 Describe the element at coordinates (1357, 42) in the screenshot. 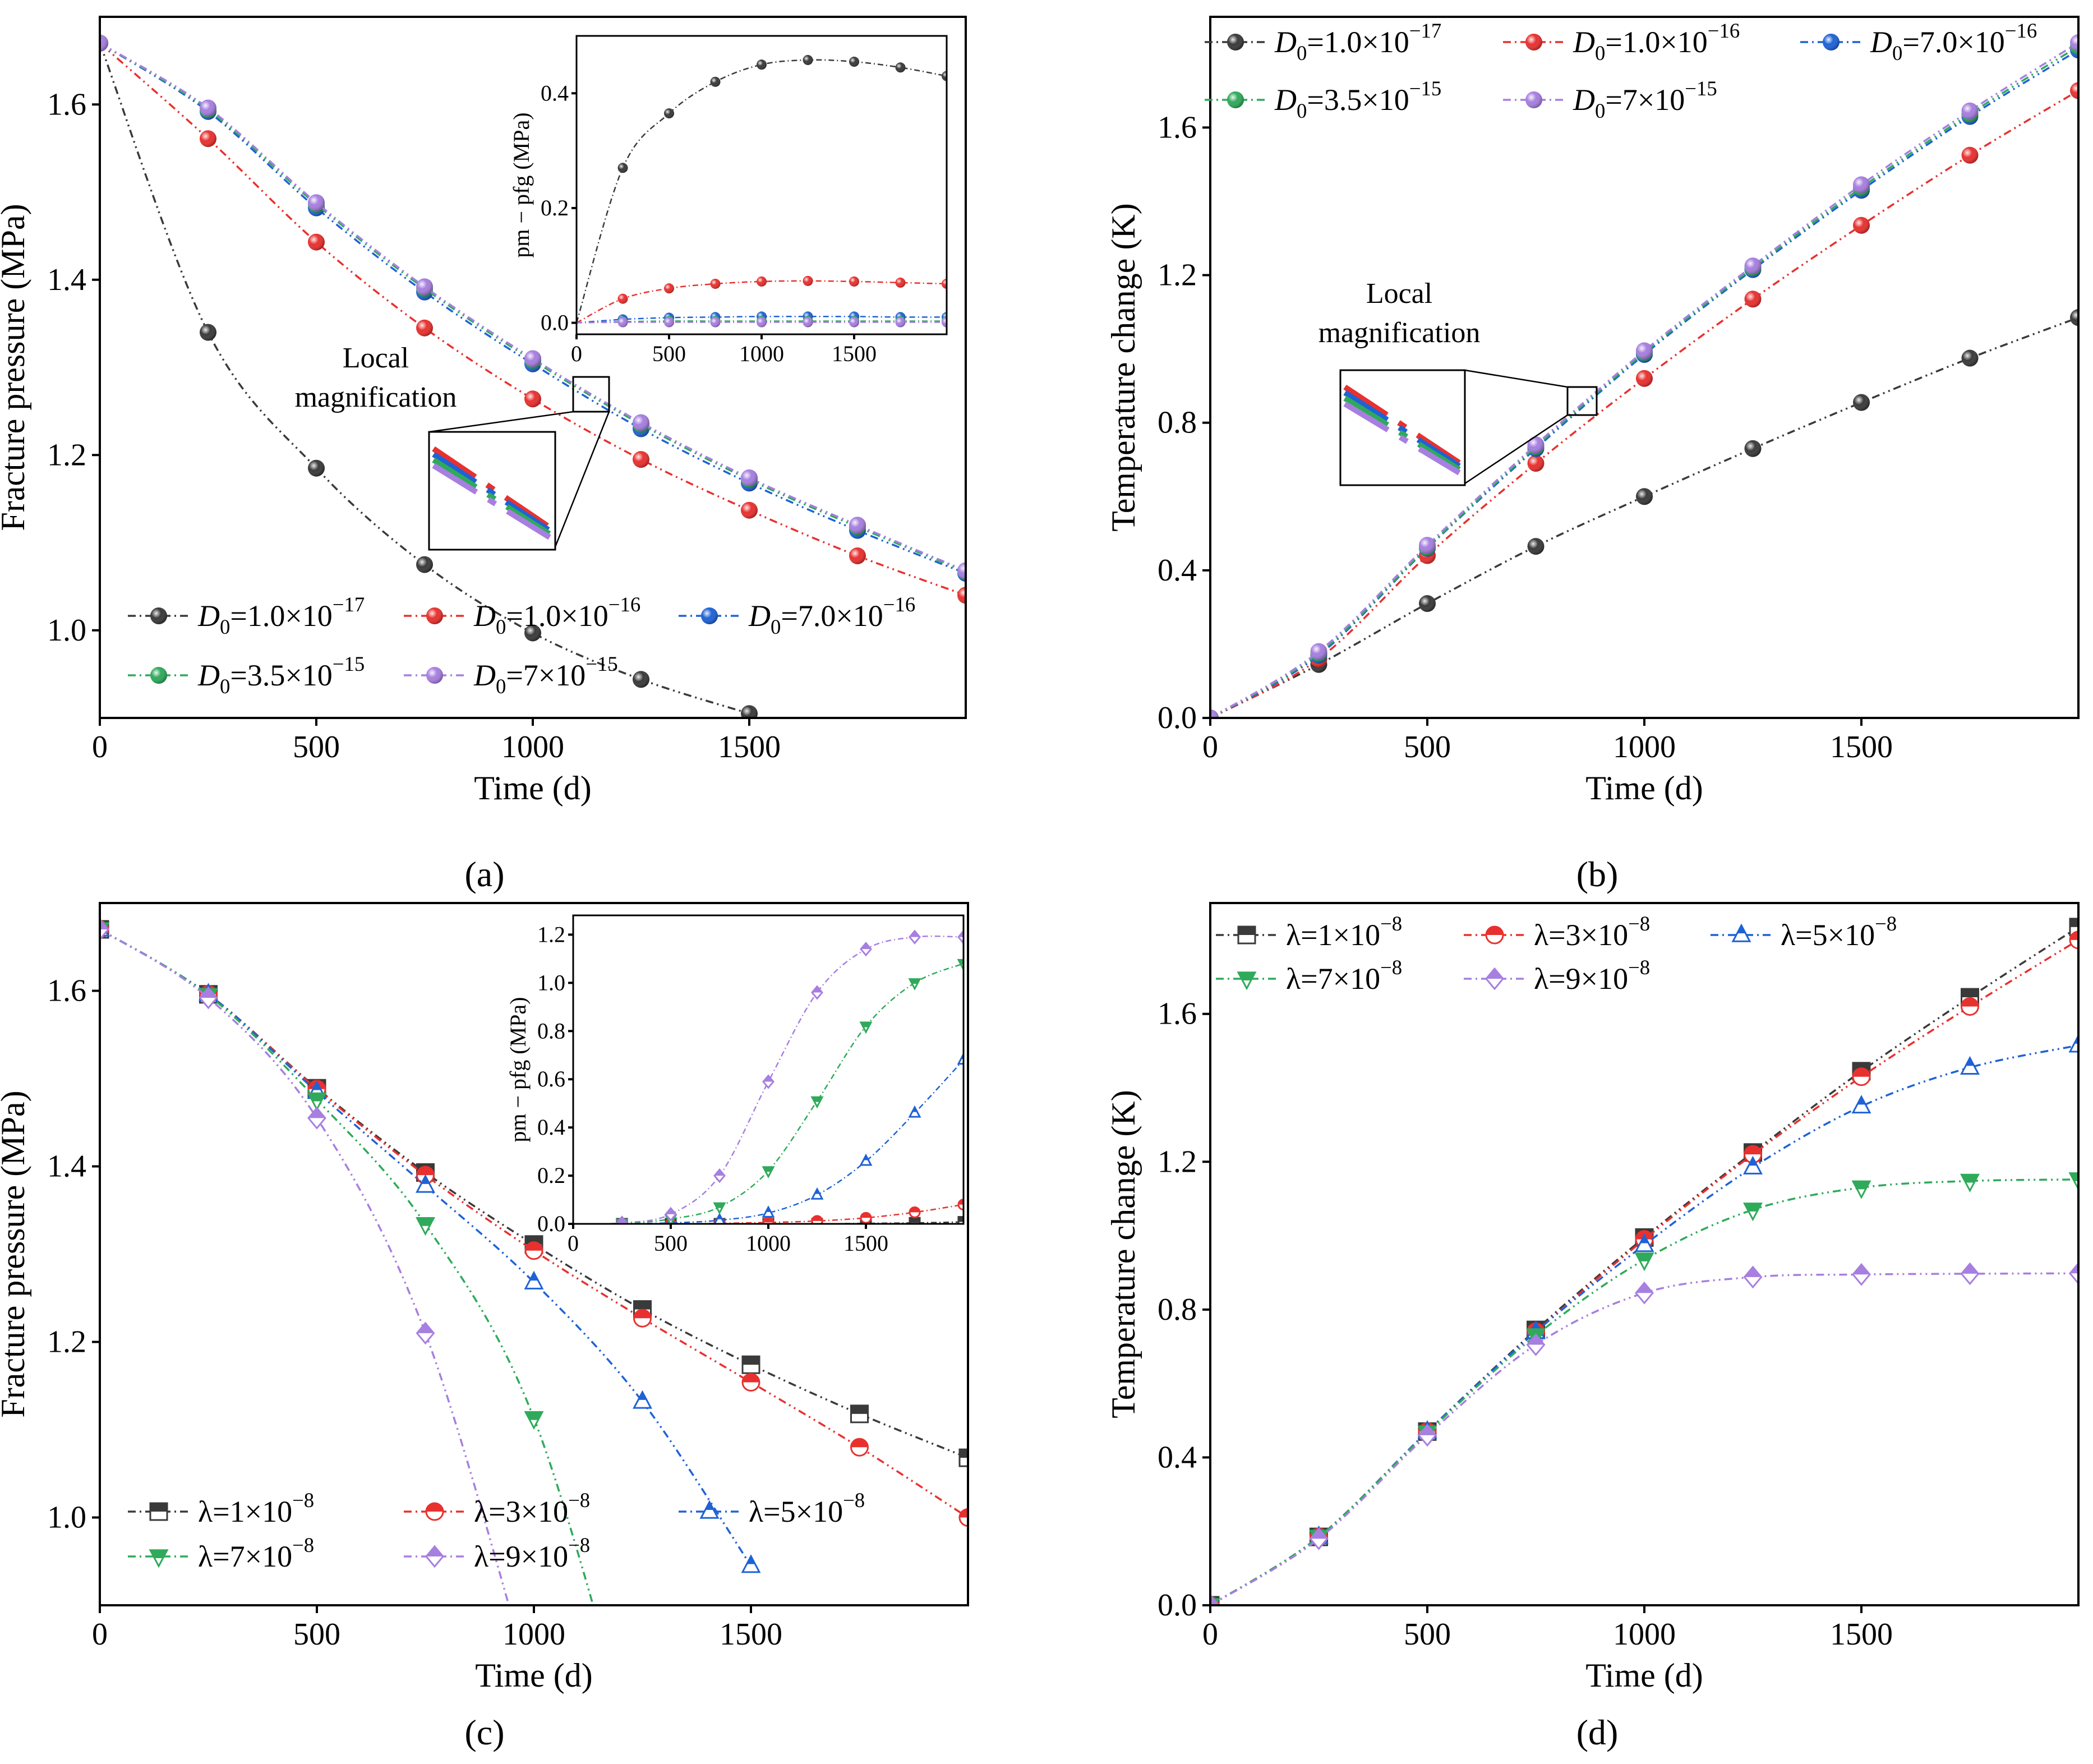

I see `legend-label-0: D0=1.0×10−17` at that location.